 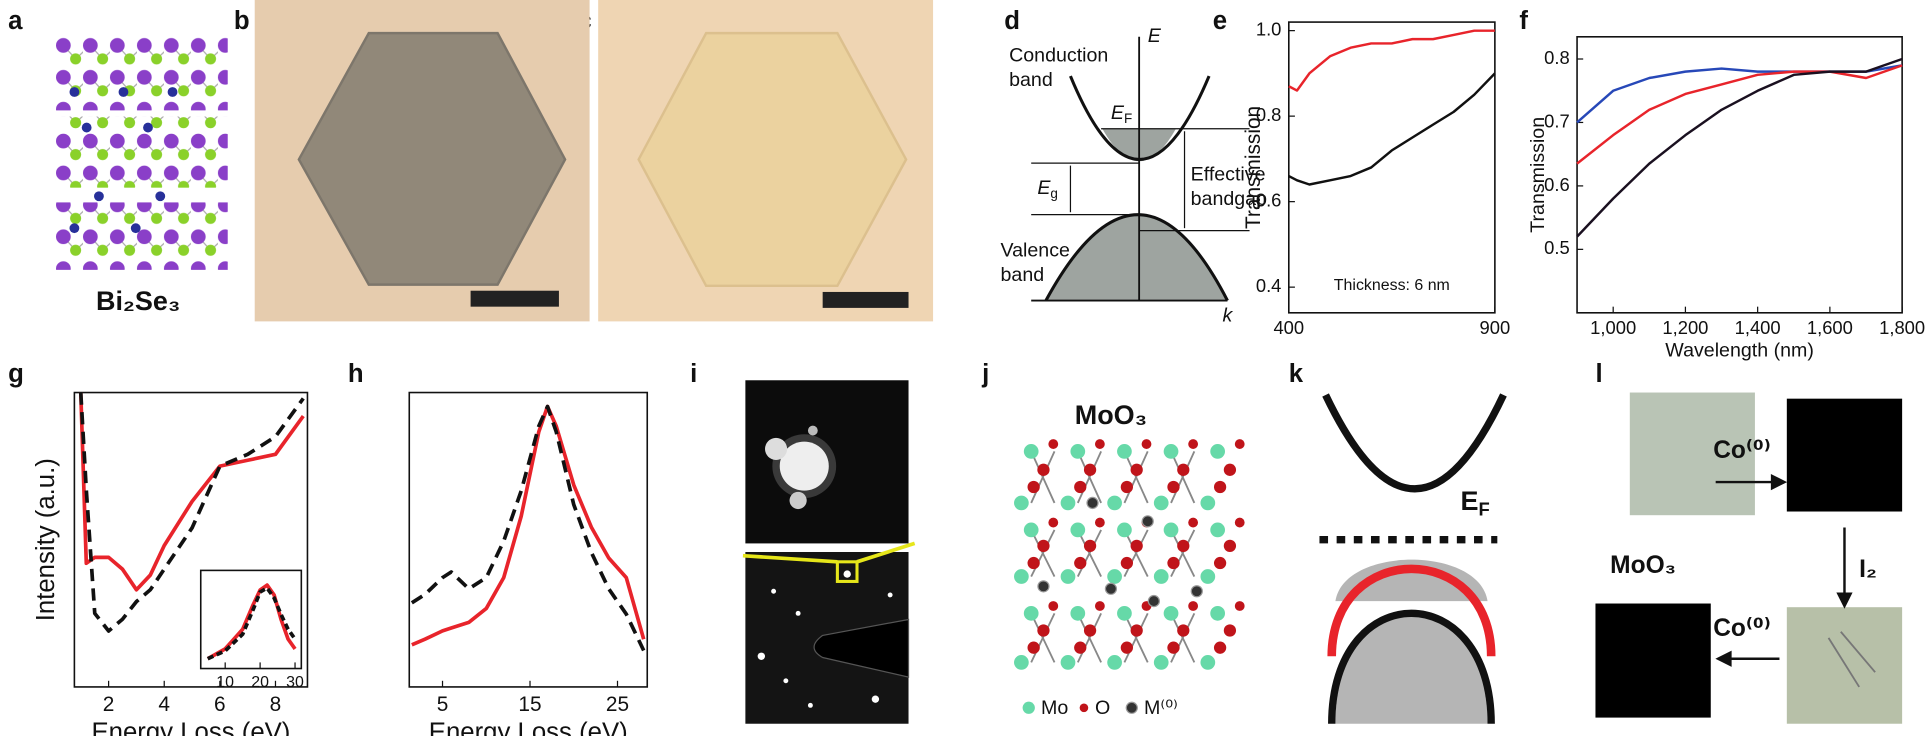 I want to click on band-diagram, so click(x=1140, y=169).